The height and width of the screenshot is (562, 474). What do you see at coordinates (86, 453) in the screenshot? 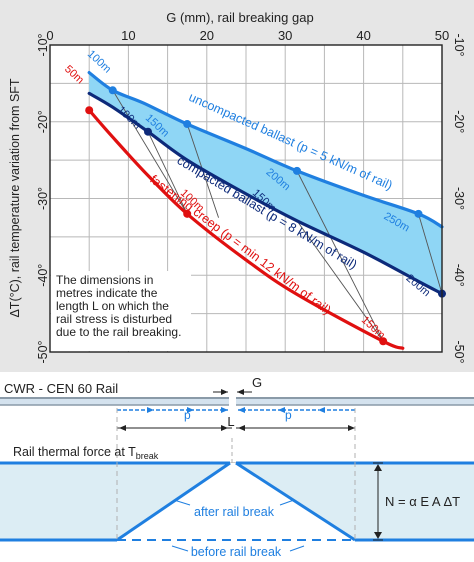
I see `force-title: Rail thermal force at Tbreak` at bounding box center [86, 453].